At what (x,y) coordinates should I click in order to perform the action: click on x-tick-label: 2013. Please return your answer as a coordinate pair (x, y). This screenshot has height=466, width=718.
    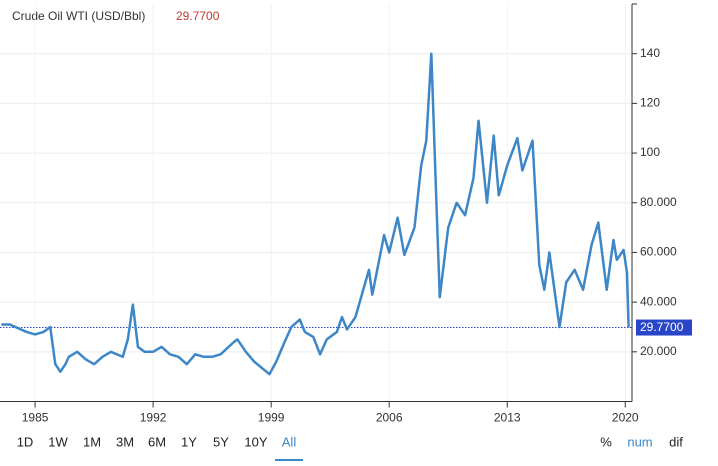
    Looking at the image, I should click on (507, 418).